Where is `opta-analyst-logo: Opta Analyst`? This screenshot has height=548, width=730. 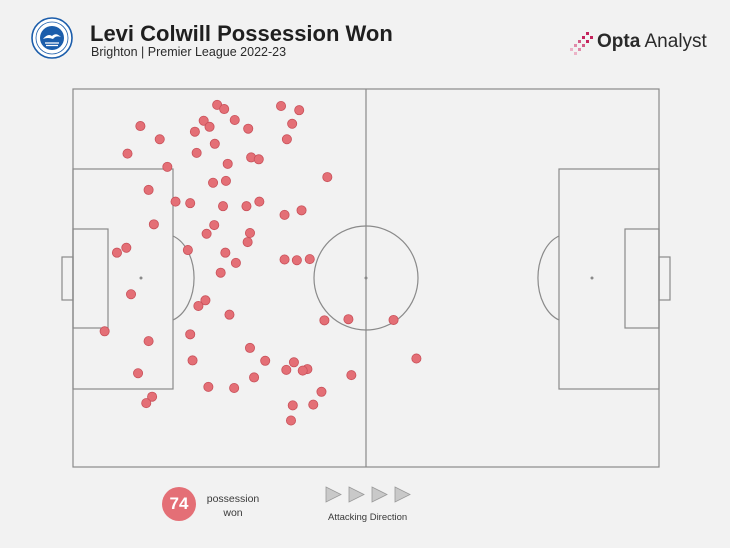 opta-analyst-logo: Opta Analyst is located at coordinates (639, 43).